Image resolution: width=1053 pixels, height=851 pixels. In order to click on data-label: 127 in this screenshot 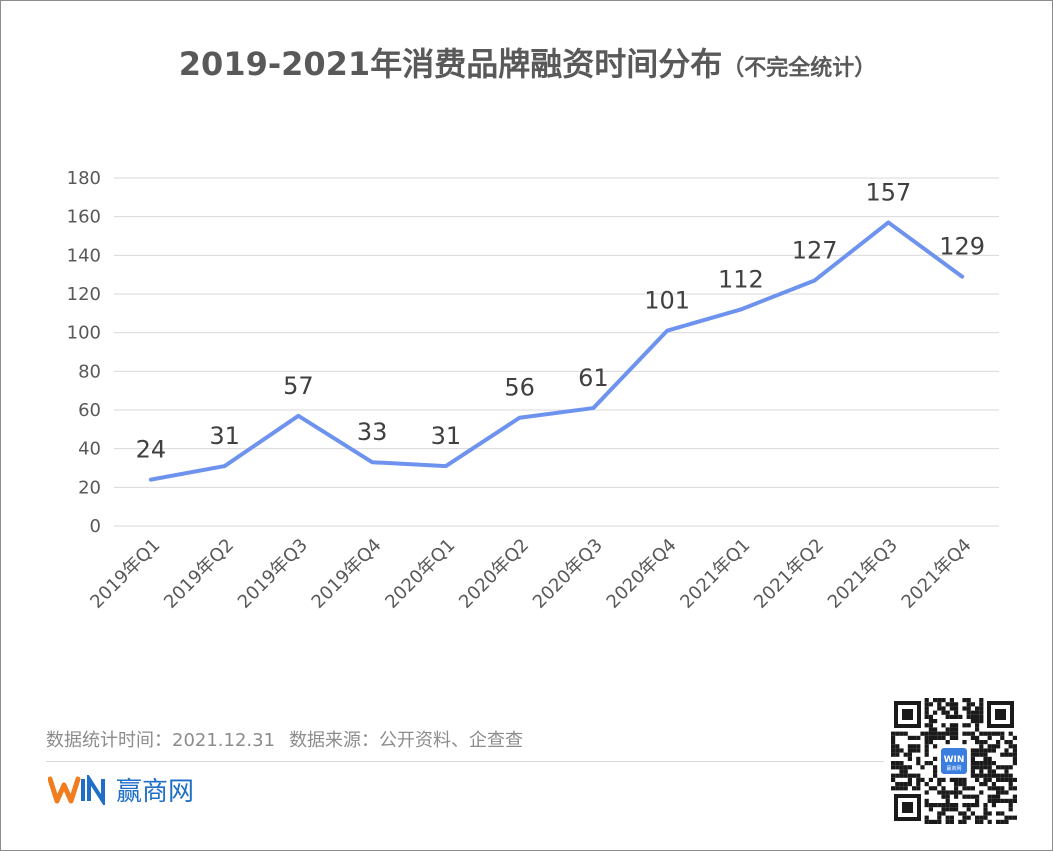, I will do `click(815, 250)`.